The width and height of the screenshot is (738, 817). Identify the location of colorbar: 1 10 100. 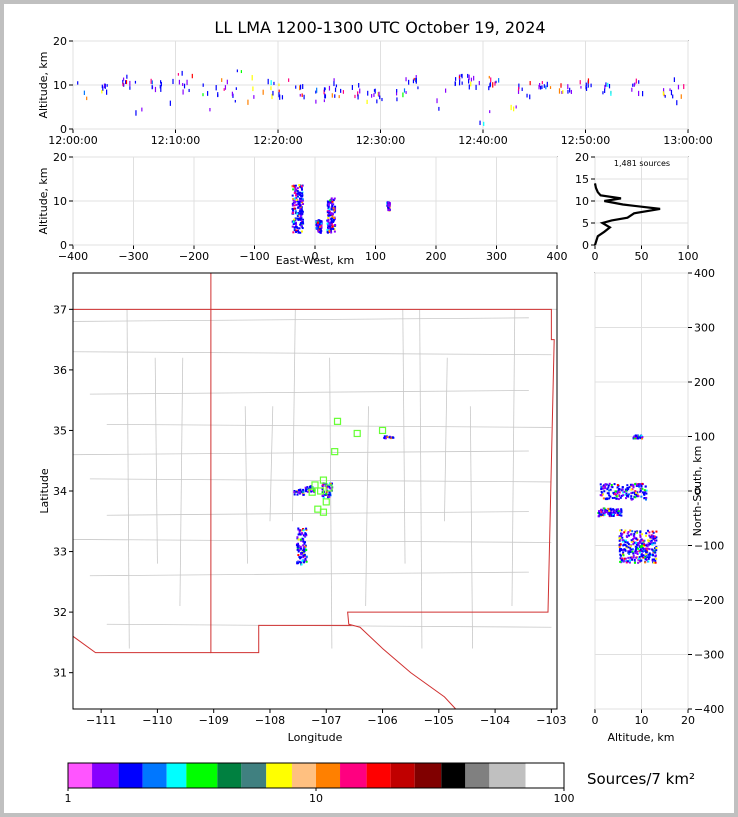
(320, 783).